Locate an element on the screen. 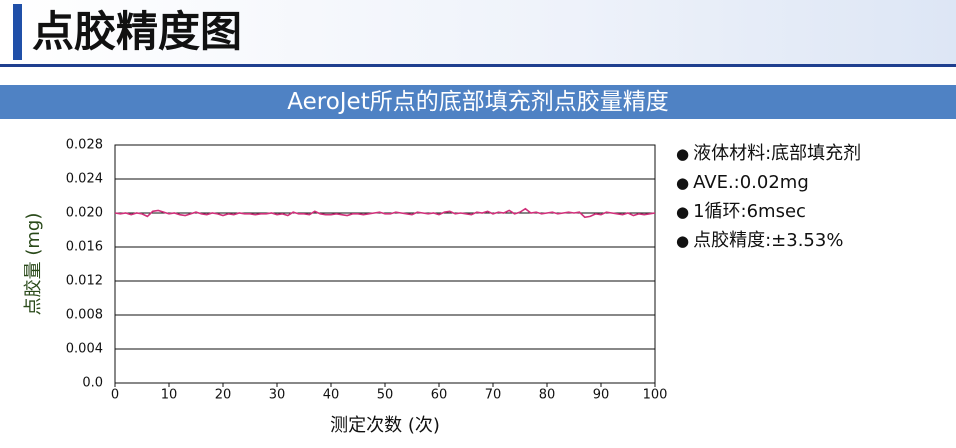 This screenshot has width=956, height=448. y-tick-label: 0.020 is located at coordinates (84, 213).